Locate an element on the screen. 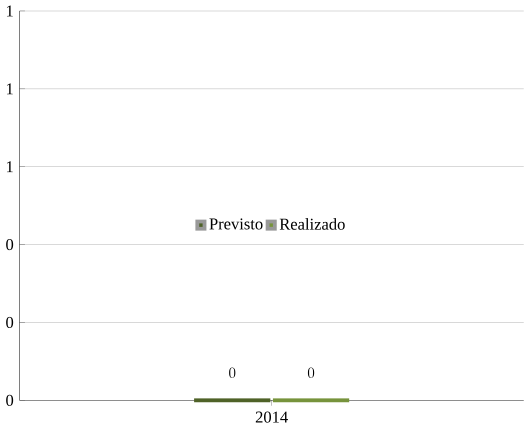 The width and height of the screenshot is (524, 428). legend-label: Previsto is located at coordinates (236, 224).